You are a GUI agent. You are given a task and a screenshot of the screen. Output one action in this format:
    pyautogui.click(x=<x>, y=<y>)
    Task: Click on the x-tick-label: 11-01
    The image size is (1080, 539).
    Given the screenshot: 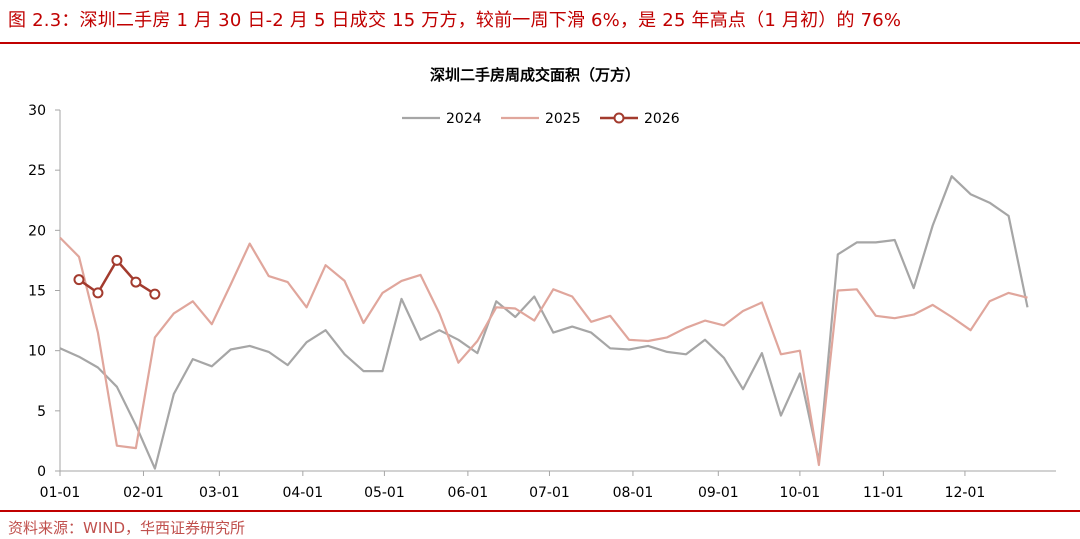 What is the action you would take?
    pyautogui.click(x=883, y=493)
    